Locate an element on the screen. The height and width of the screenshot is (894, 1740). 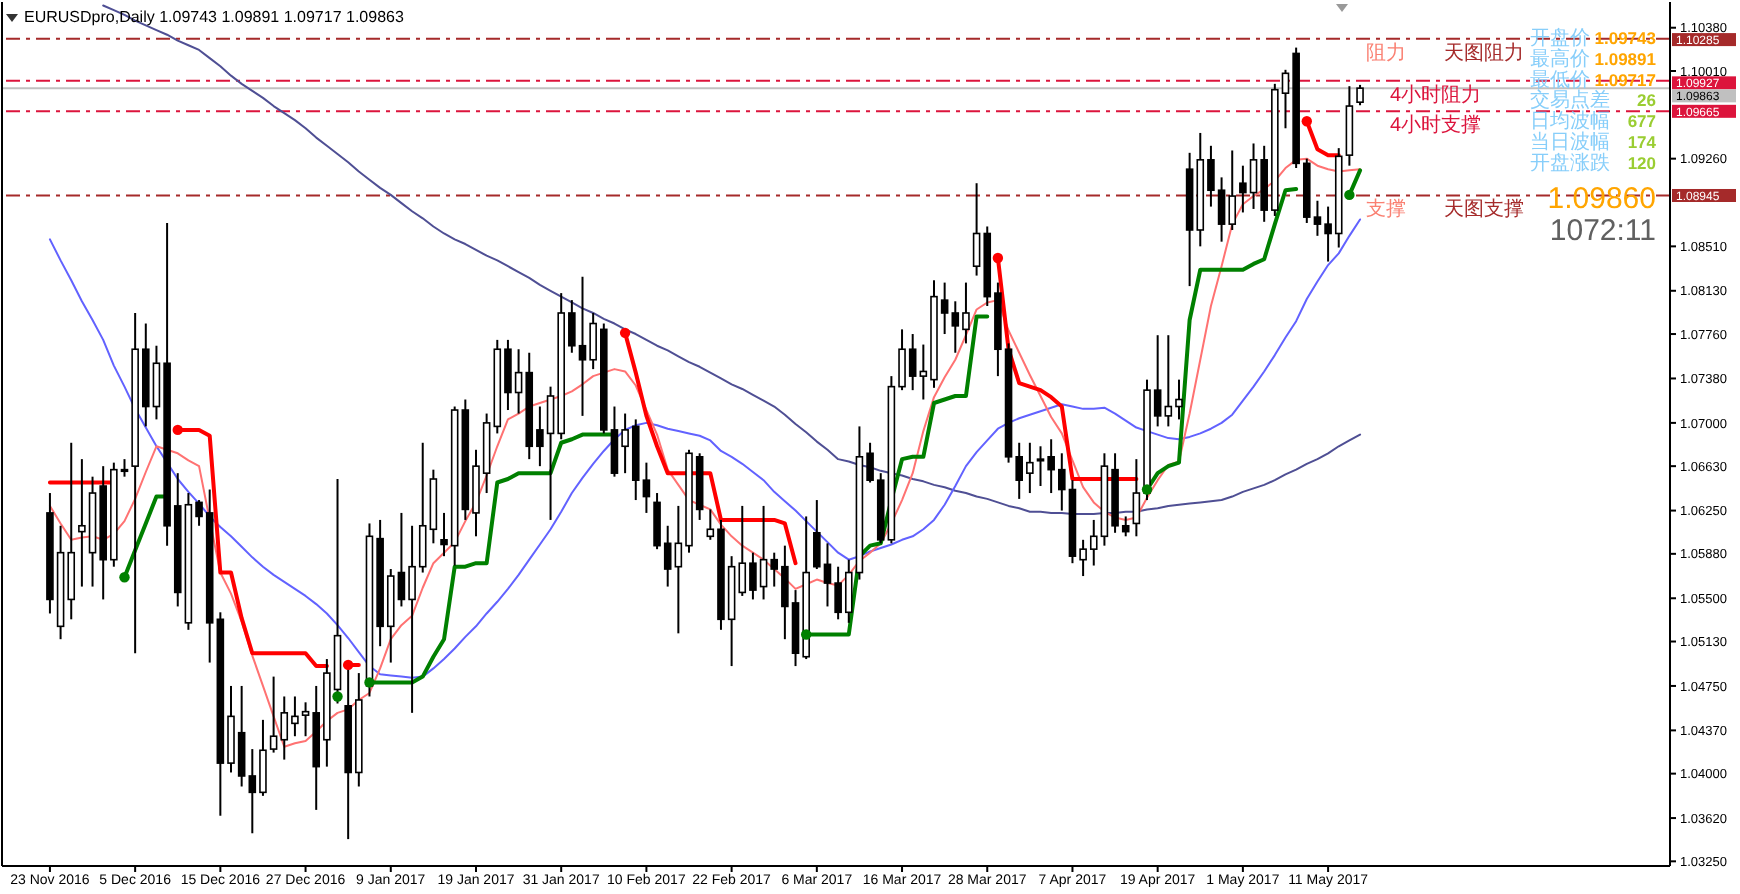
text: 1.09860 is located at coordinates (1601, 199).